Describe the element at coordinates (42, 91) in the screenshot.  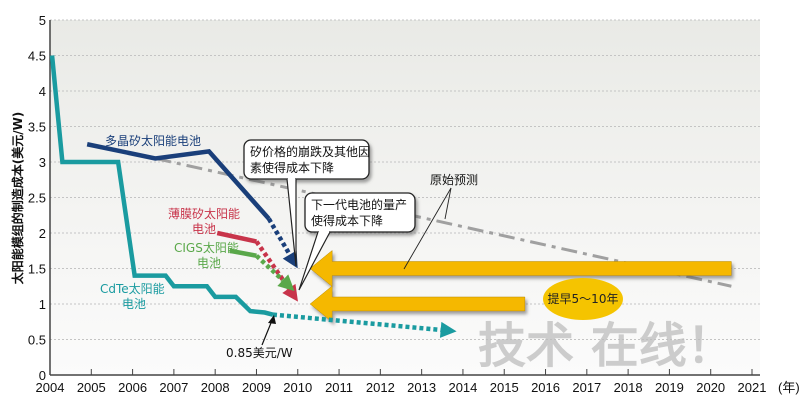
I see `y-tick-label: 4` at that location.